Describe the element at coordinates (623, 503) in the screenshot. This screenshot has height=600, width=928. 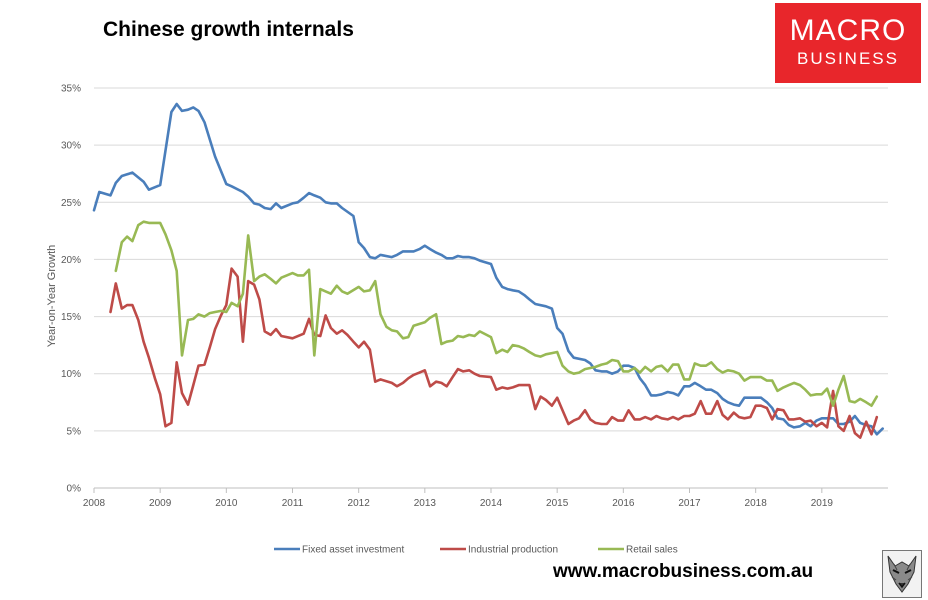
I see `x-tick-label: 2016` at that location.